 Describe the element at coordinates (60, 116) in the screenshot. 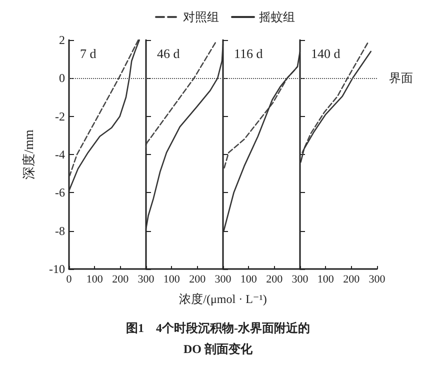

I see `y-tick-label: -2` at that location.